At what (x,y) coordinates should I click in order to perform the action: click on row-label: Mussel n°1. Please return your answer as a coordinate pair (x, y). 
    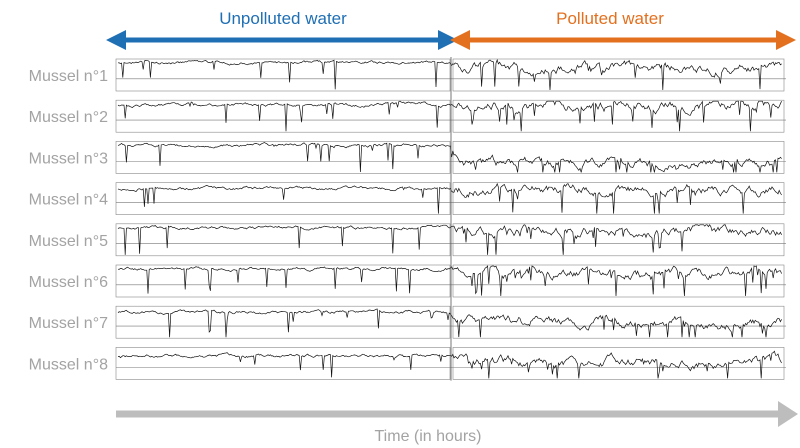
    Looking at the image, I should click on (68, 76).